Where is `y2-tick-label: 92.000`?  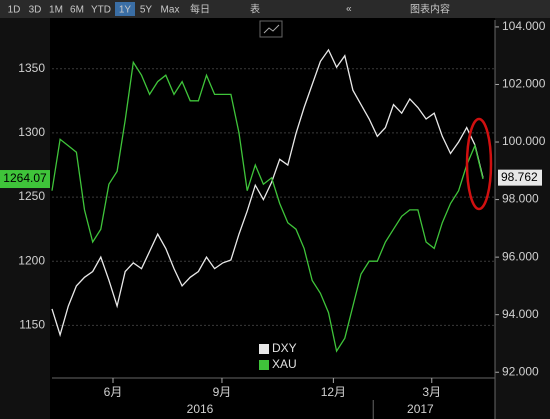
y2-tick-label: 92.000 is located at coordinates (520, 371).